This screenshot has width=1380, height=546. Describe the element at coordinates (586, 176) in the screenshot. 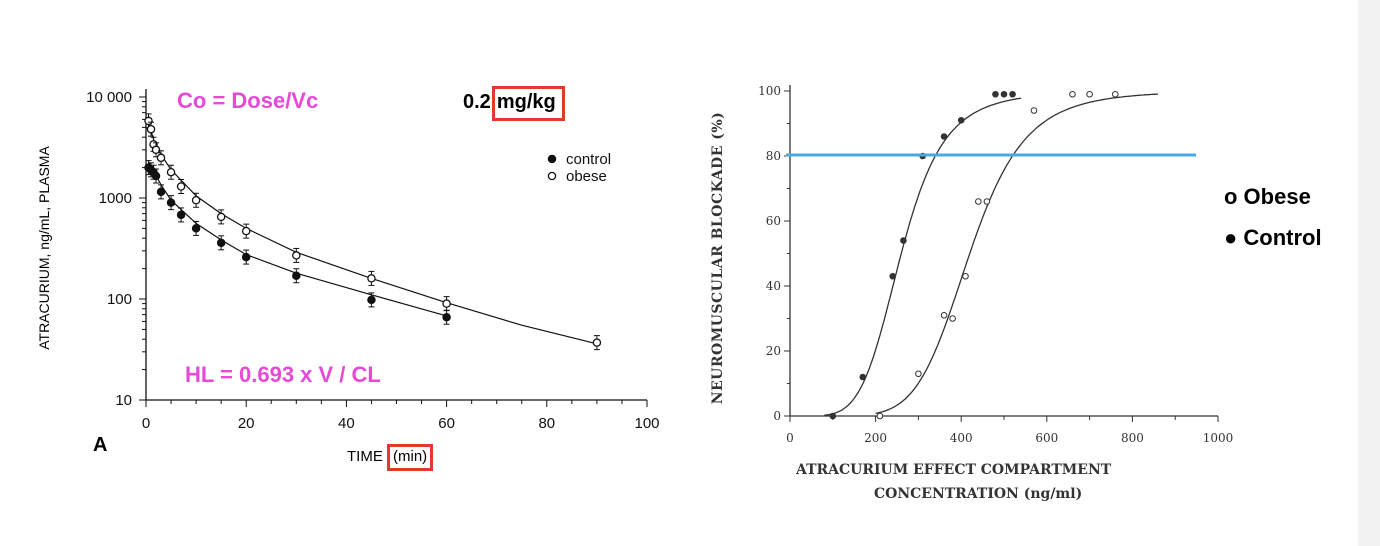

I see `legend-label-obese: obese` at that location.